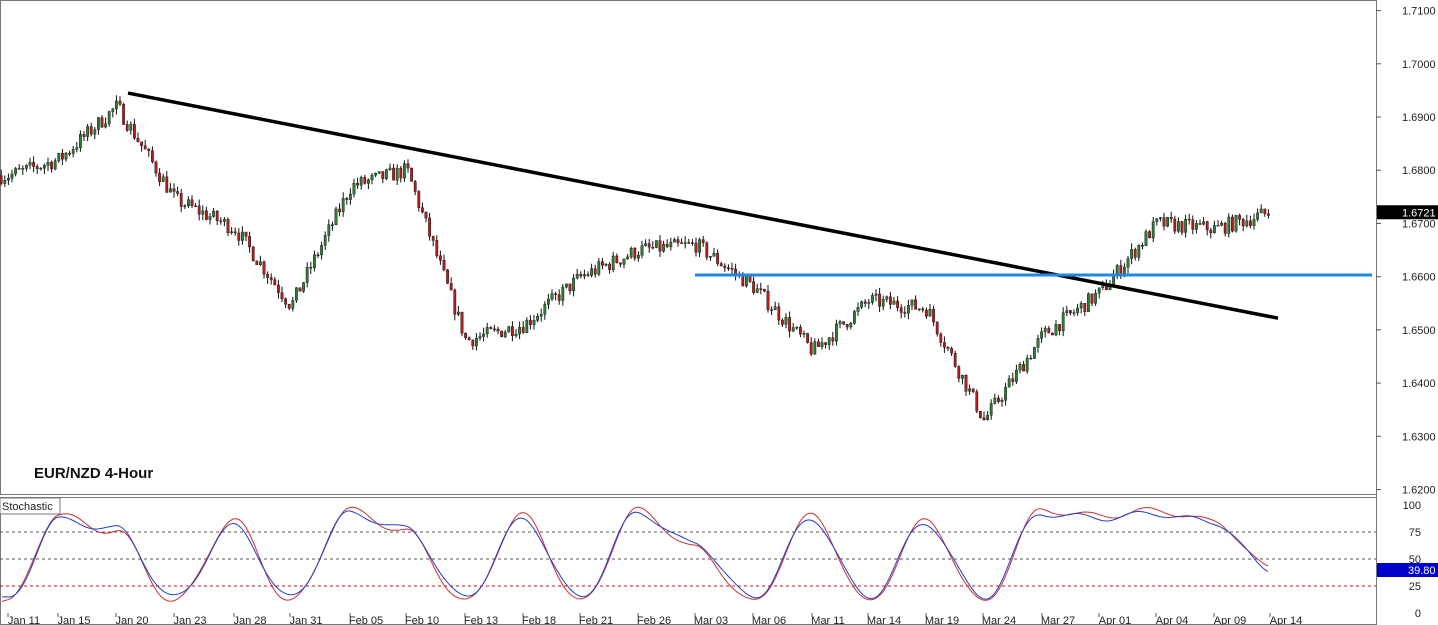 The width and height of the screenshot is (1438, 625). What do you see at coordinates (481, 620) in the screenshot?
I see `x-tick-label: Feb 13` at bounding box center [481, 620].